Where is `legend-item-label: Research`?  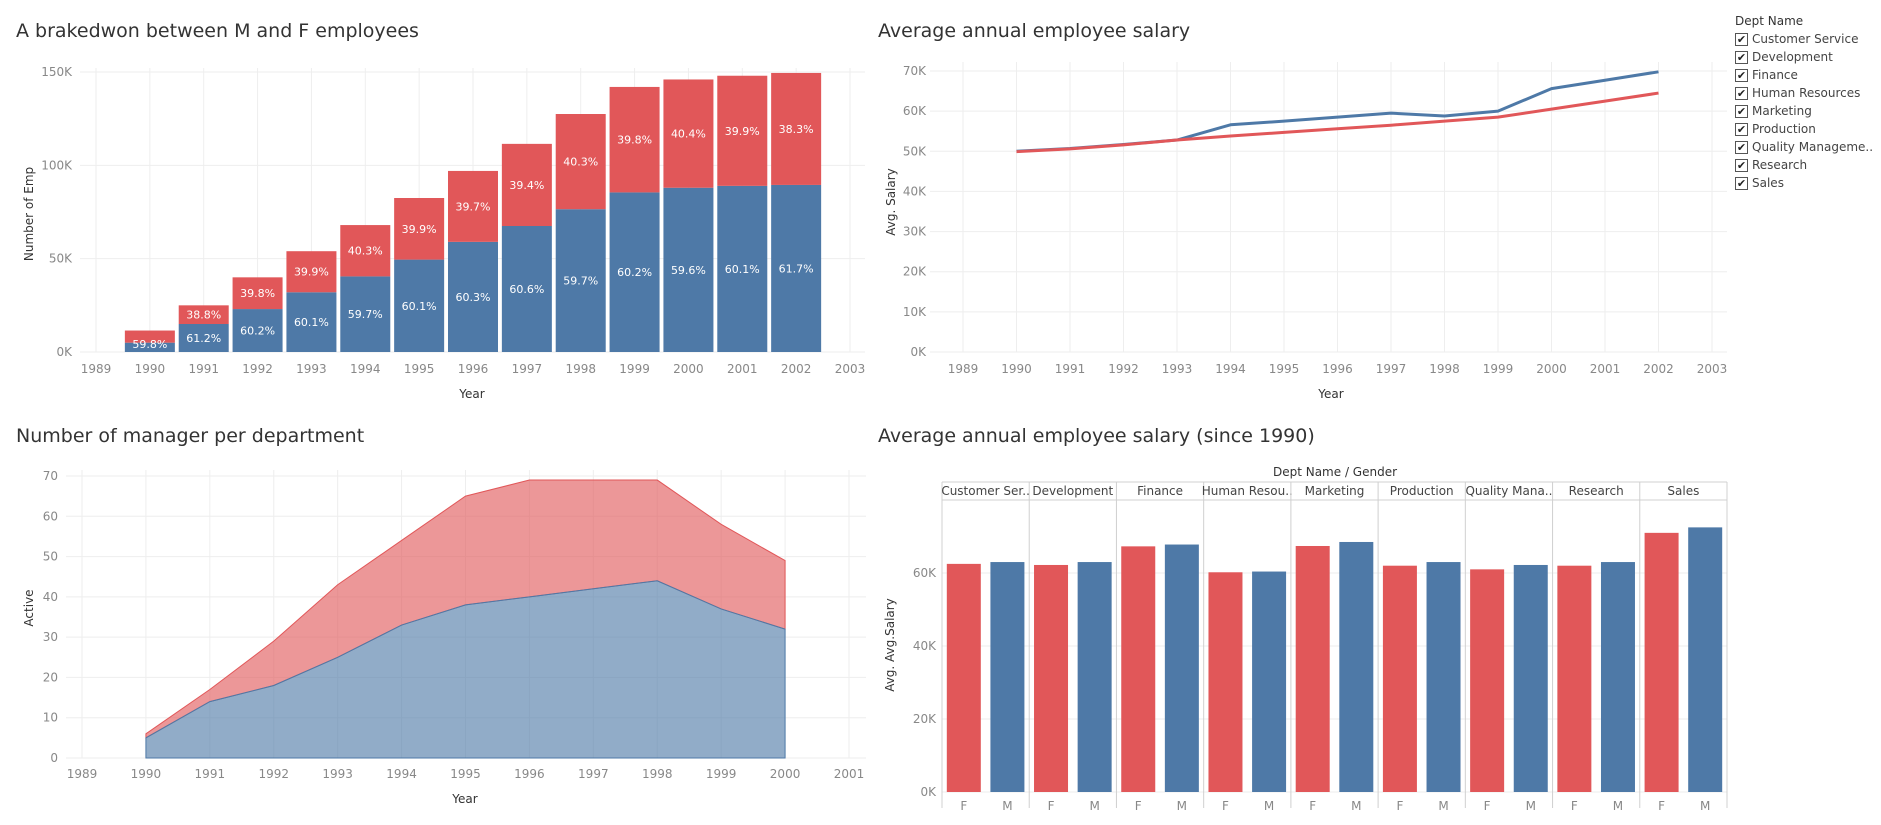
legend-item-label: Research is located at coordinates (1780, 165).